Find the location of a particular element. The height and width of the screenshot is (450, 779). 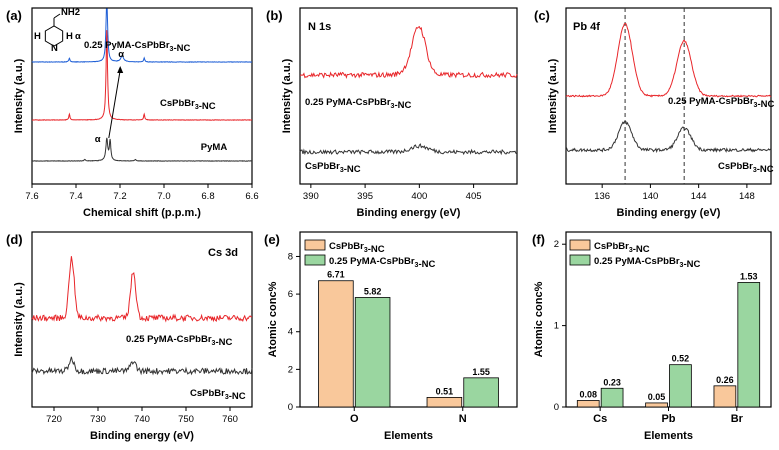

x-tick-label-a: 7.0 is located at coordinates (163, 196).